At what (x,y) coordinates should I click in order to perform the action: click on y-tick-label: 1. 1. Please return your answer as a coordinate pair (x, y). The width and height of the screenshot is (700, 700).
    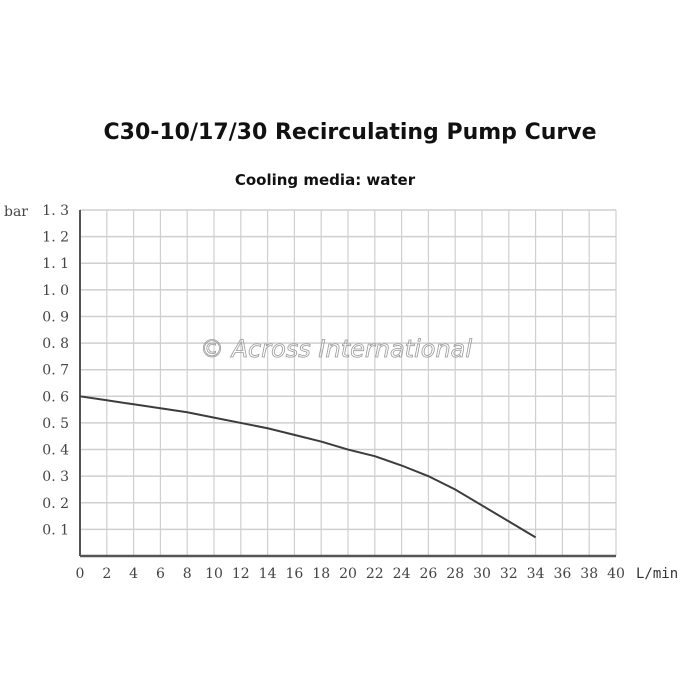
    Looking at the image, I should click on (55, 264).